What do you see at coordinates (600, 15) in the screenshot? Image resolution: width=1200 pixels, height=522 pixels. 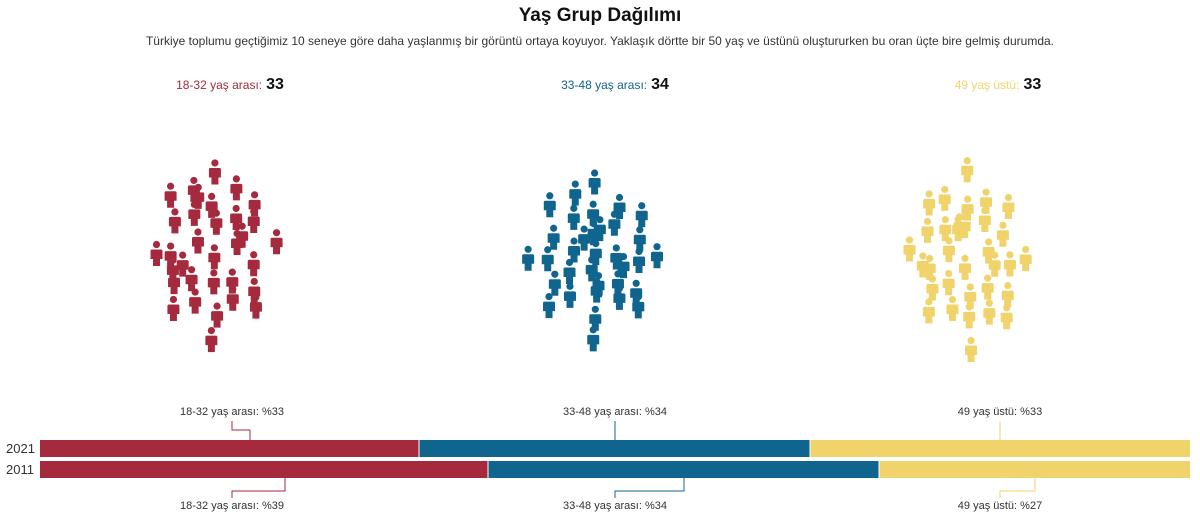 I see `chart-title: Yaş Grup Dağılımı` at bounding box center [600, 15].